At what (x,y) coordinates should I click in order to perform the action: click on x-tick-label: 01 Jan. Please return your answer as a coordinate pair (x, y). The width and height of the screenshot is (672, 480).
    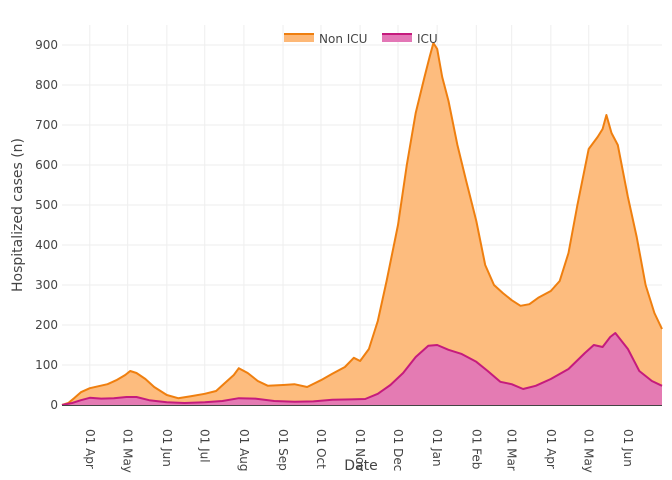
    Looking at the image, I should click on (437, 448).